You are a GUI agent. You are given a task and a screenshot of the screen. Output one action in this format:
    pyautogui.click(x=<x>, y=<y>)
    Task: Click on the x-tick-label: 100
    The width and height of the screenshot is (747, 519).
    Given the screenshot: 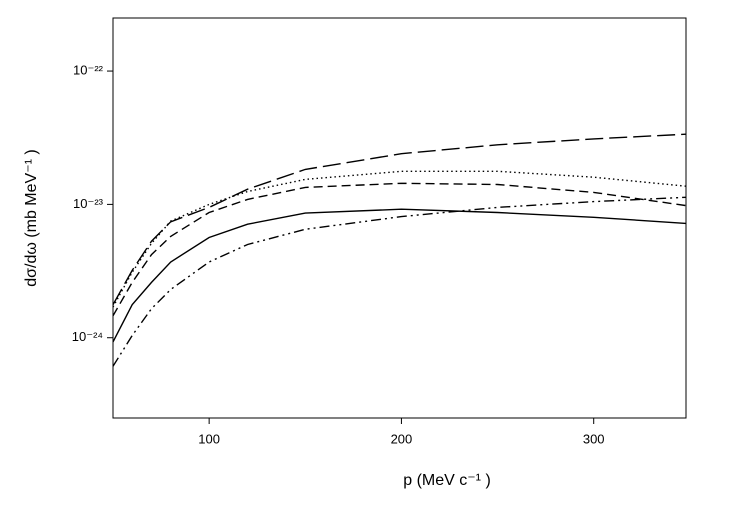 What is the action you would take?
    pyautogui.click(x=209, y=438)
    